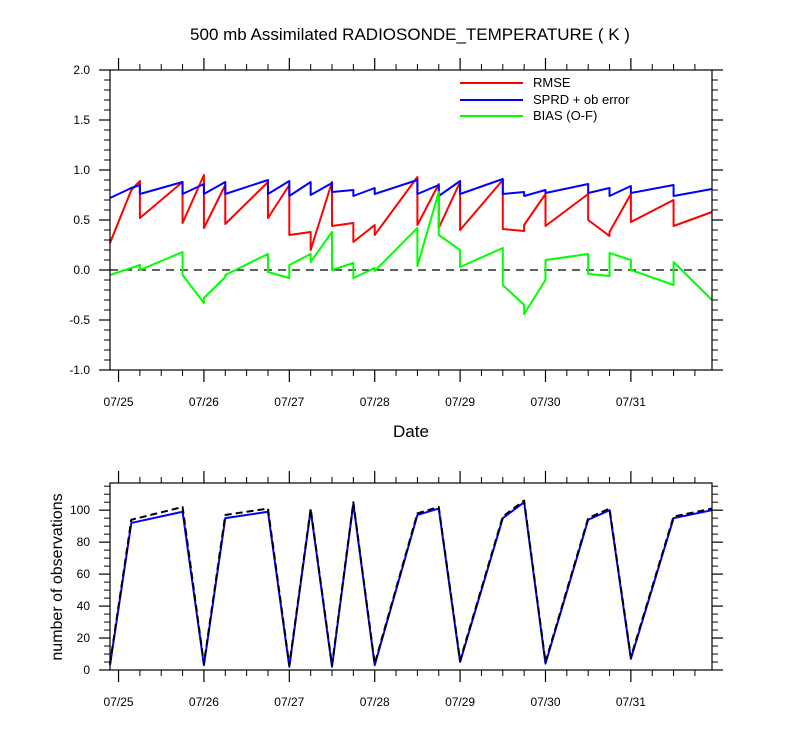  I want to click on series-line-sprd-ob-error, so click(411, 188).